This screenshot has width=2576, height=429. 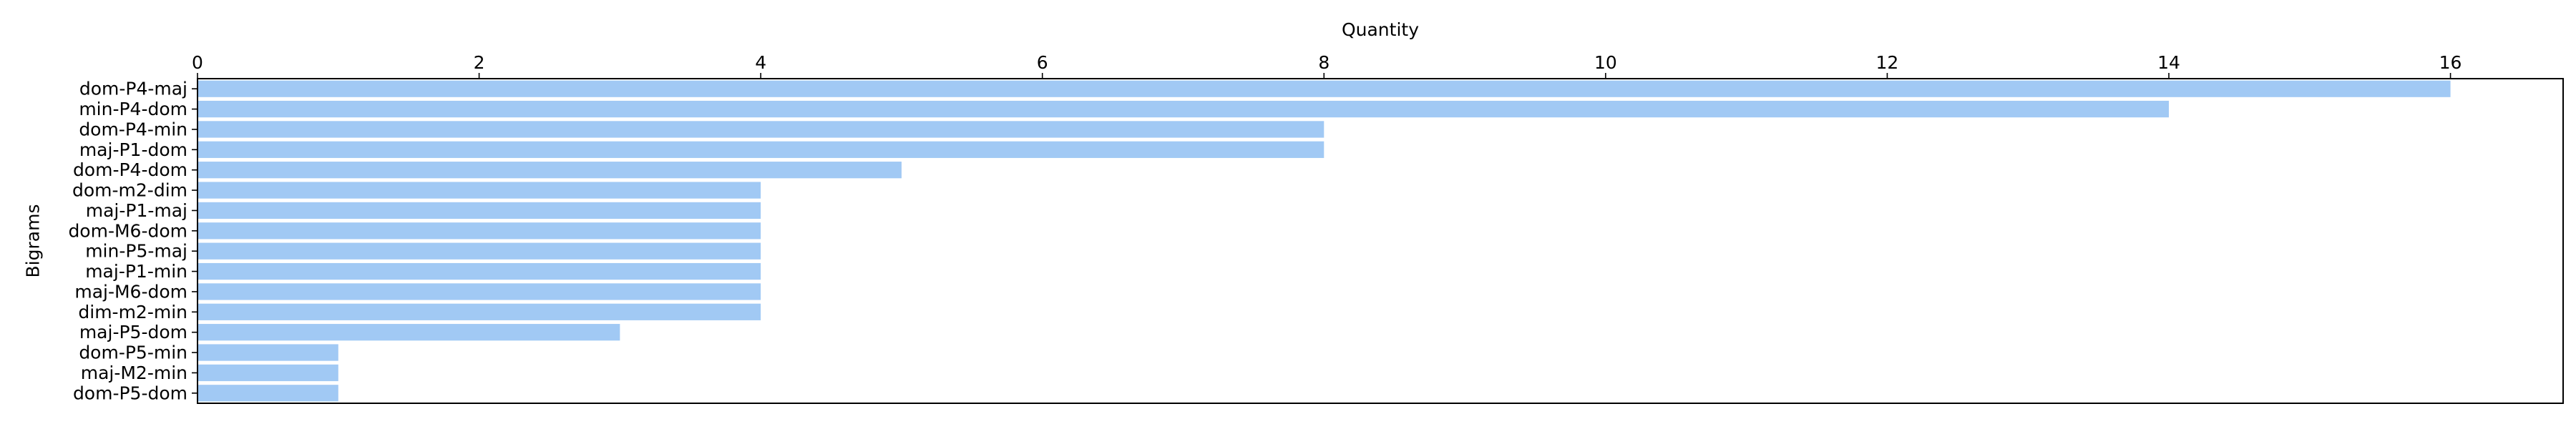 What do you see at coordinates (760, 62) in the screenshot?
I see `x-tick-label: 4` at bounding box center [760, 62].